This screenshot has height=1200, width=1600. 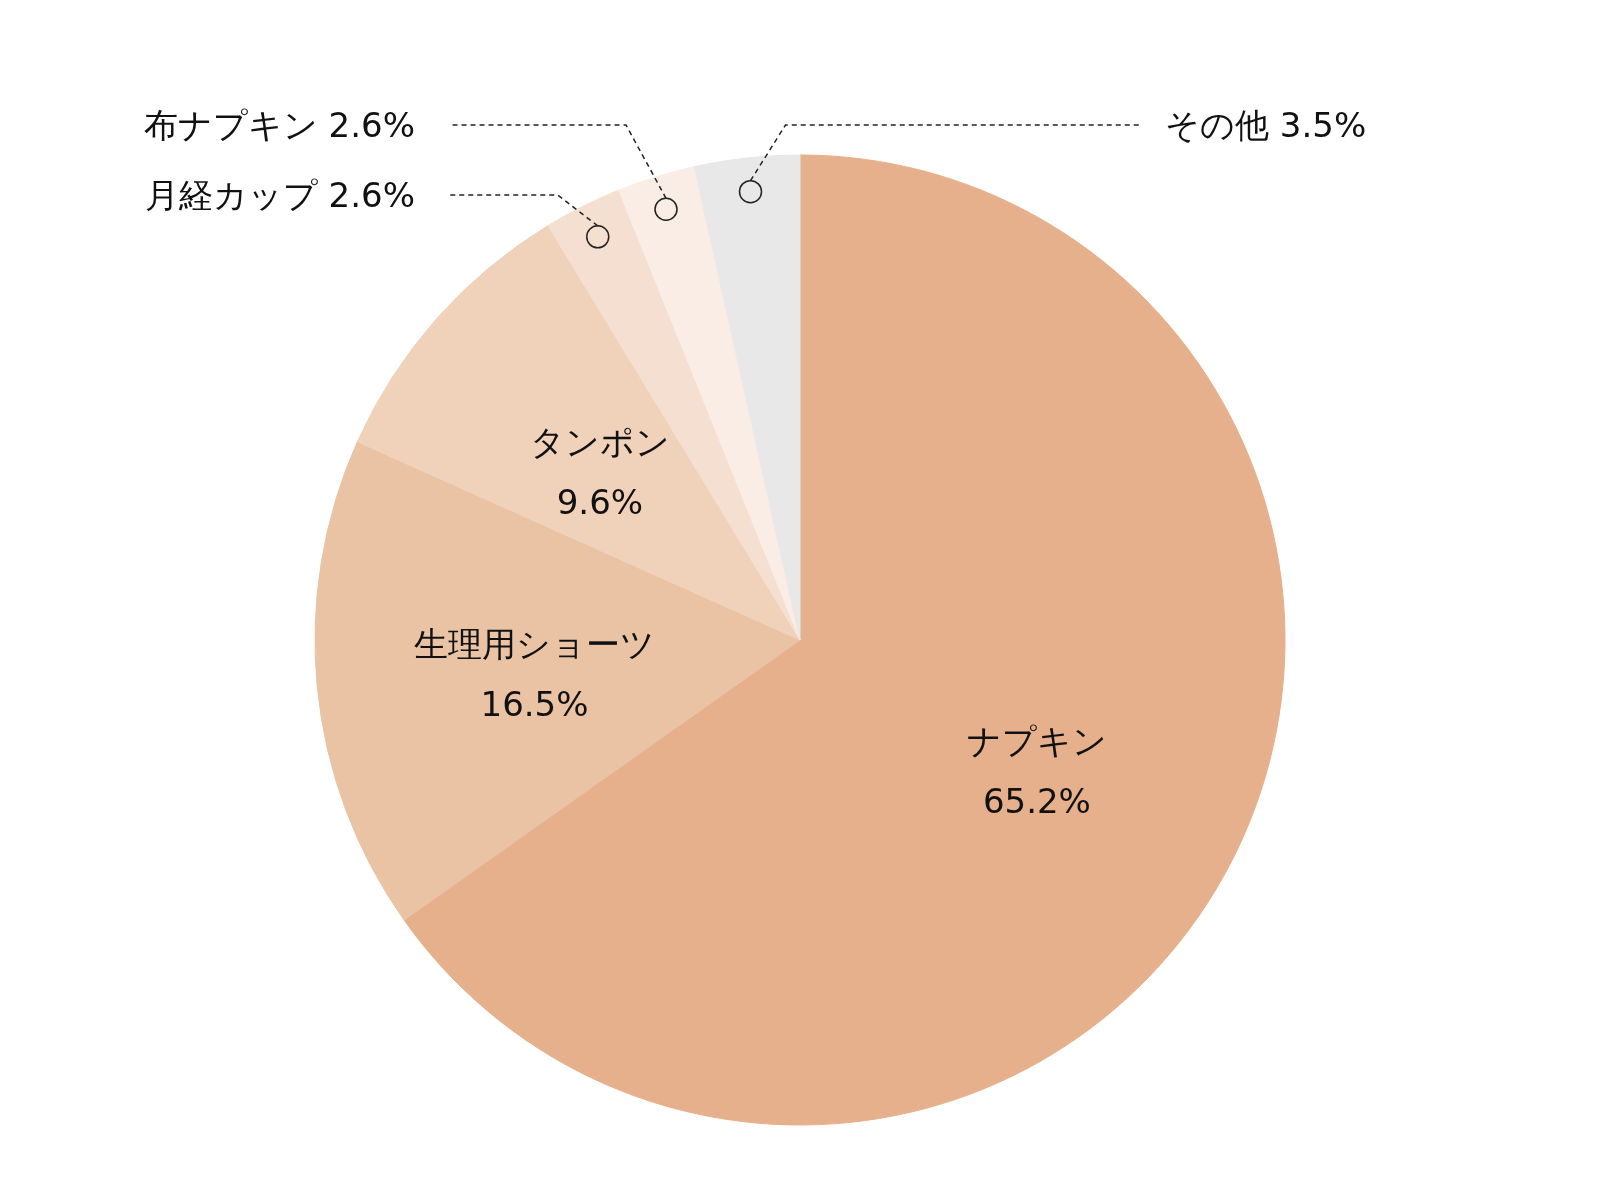 I want to click on data-label: 65.2%, so click(x=1036, y=800).